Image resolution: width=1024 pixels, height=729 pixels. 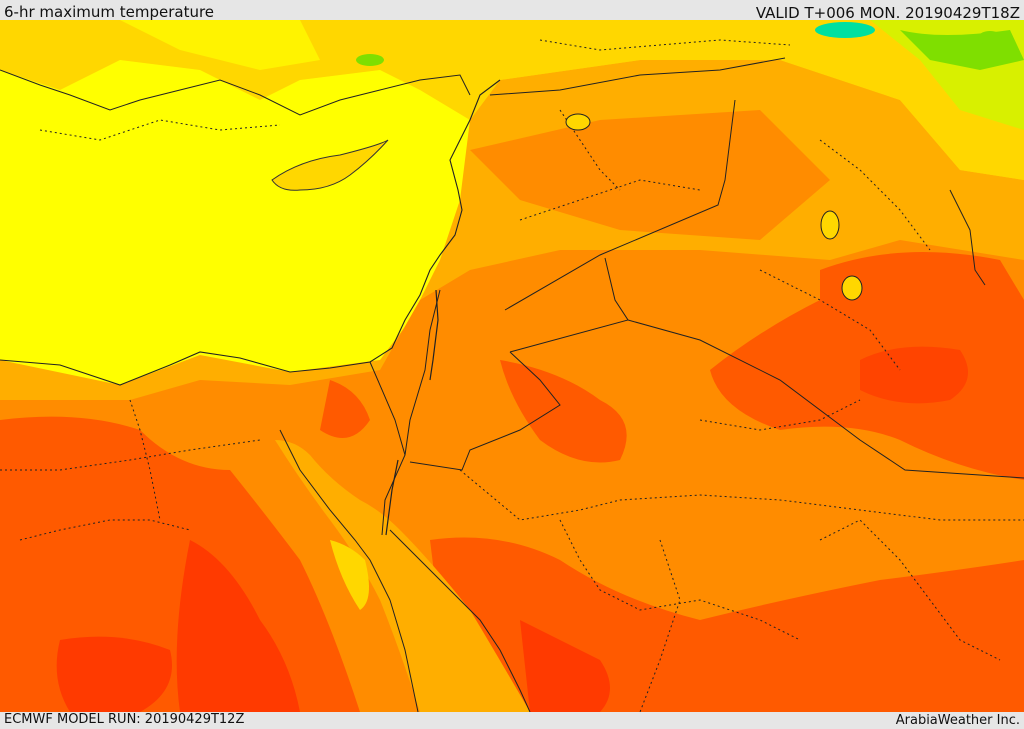 What do you see at coordinates (887, 13) in the screenshot?
I see `valid-time: VALID T+006 MON. 20190429T18Z` at bounding box center [887, 13].